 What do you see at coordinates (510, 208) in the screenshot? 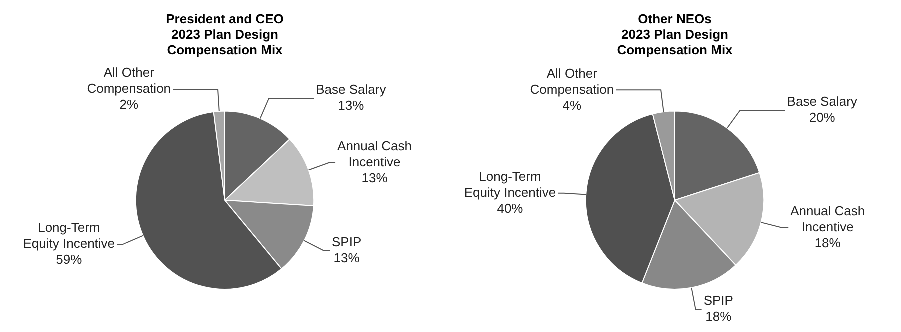
I see `data-label: 40%` at bounding box center [510, 208].